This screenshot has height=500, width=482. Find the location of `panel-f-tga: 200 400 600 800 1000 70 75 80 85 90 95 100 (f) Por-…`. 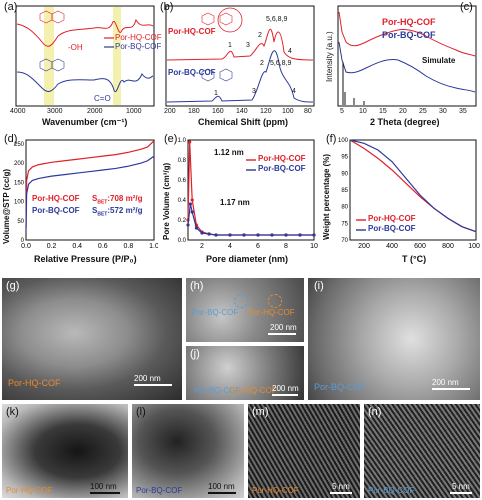

panel-f-tga: 200 400 600 800 1000 70 75 80 85 90 95 100 (f) Por-… is located at coordinates (402, 199).